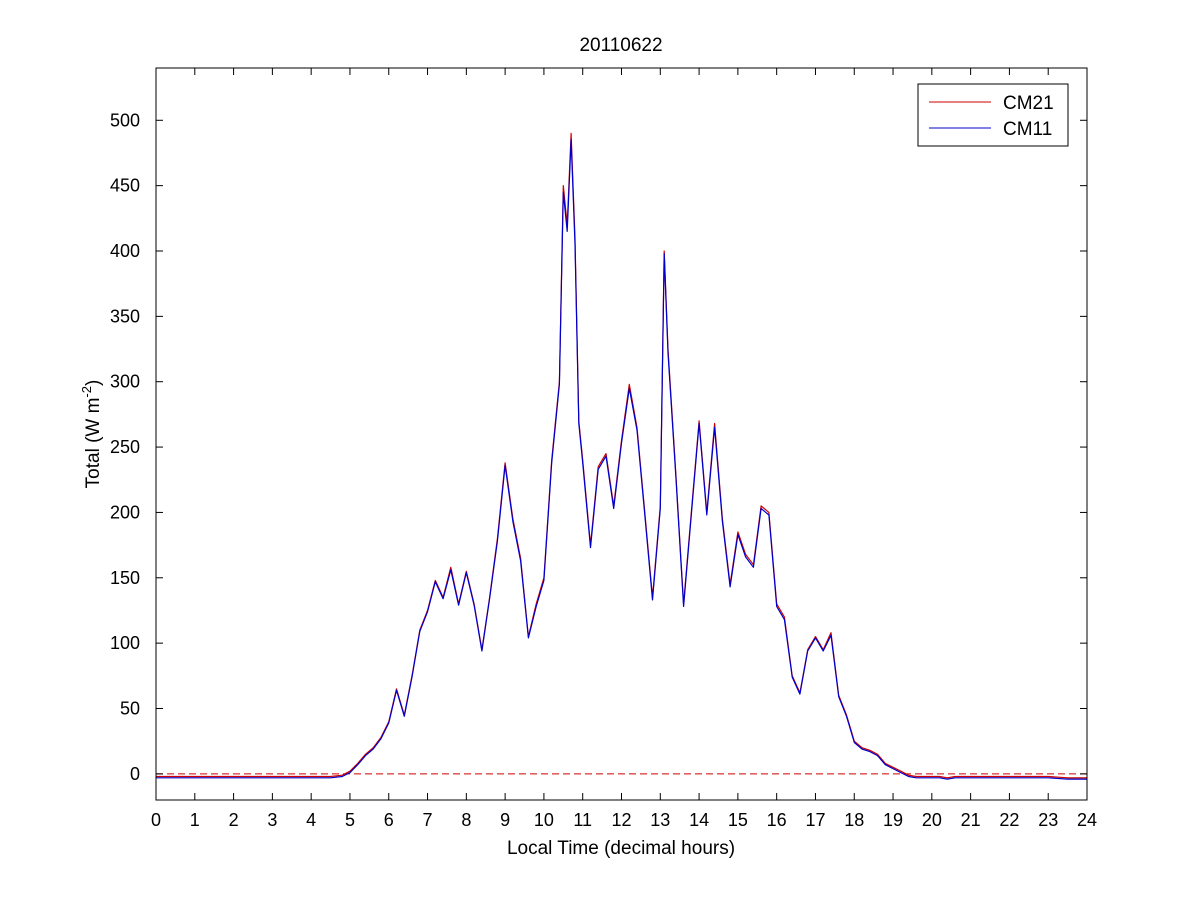 The height and width of the screenshot is (905, 1201). What do you see at coordinates (1048, 820) in the screenshot?
I see `x-tick-label: 23` at bounding box center [1048, 820].